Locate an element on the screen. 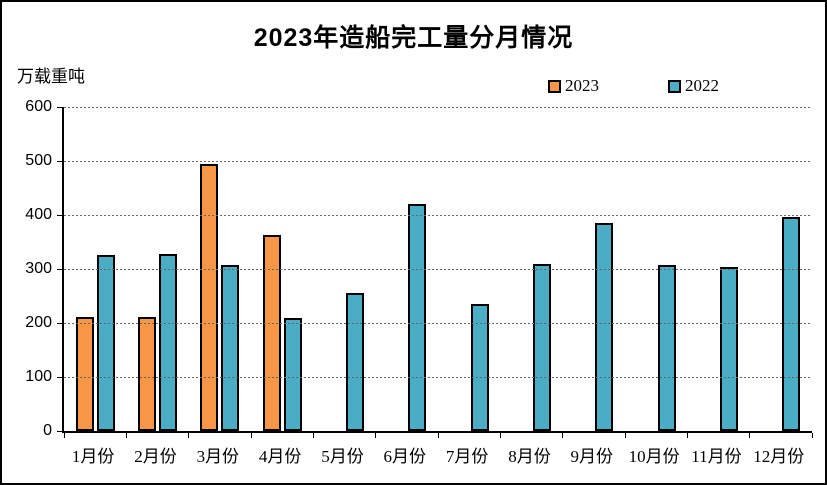 This screenshot has width=827, height=485. x-axis-label-6月份: 6月份 is located at coordinates (405, 456).